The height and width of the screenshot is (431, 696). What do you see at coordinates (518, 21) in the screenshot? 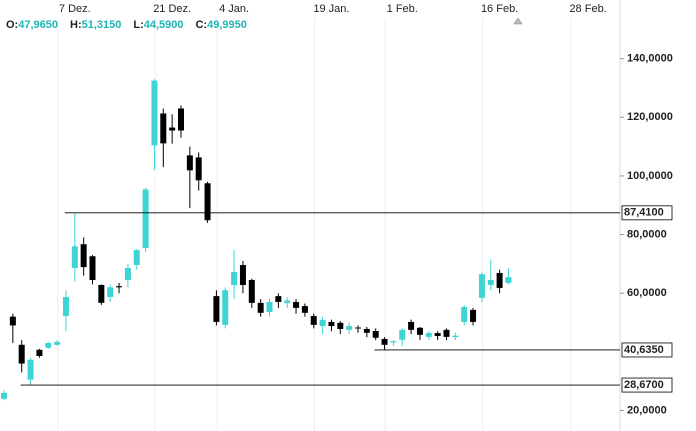
I see `marker-icon` at bounding box center [518, 21].